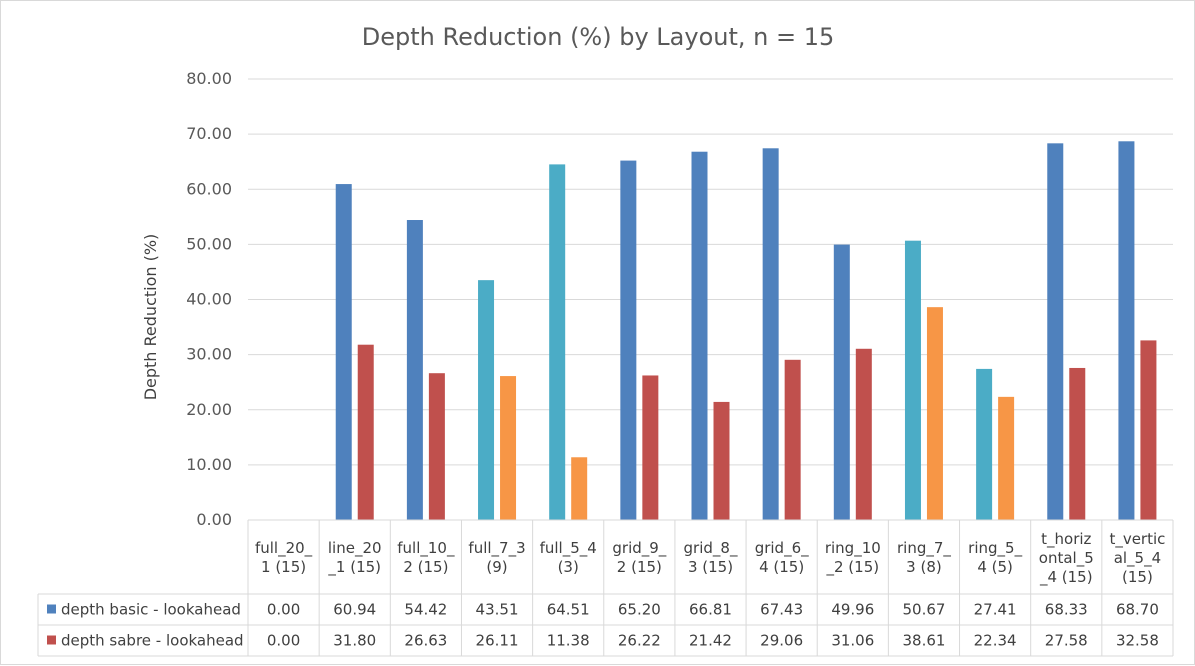 The image size is (1195, 666). I want to click on data-label: 21.42, so click(710, 641).